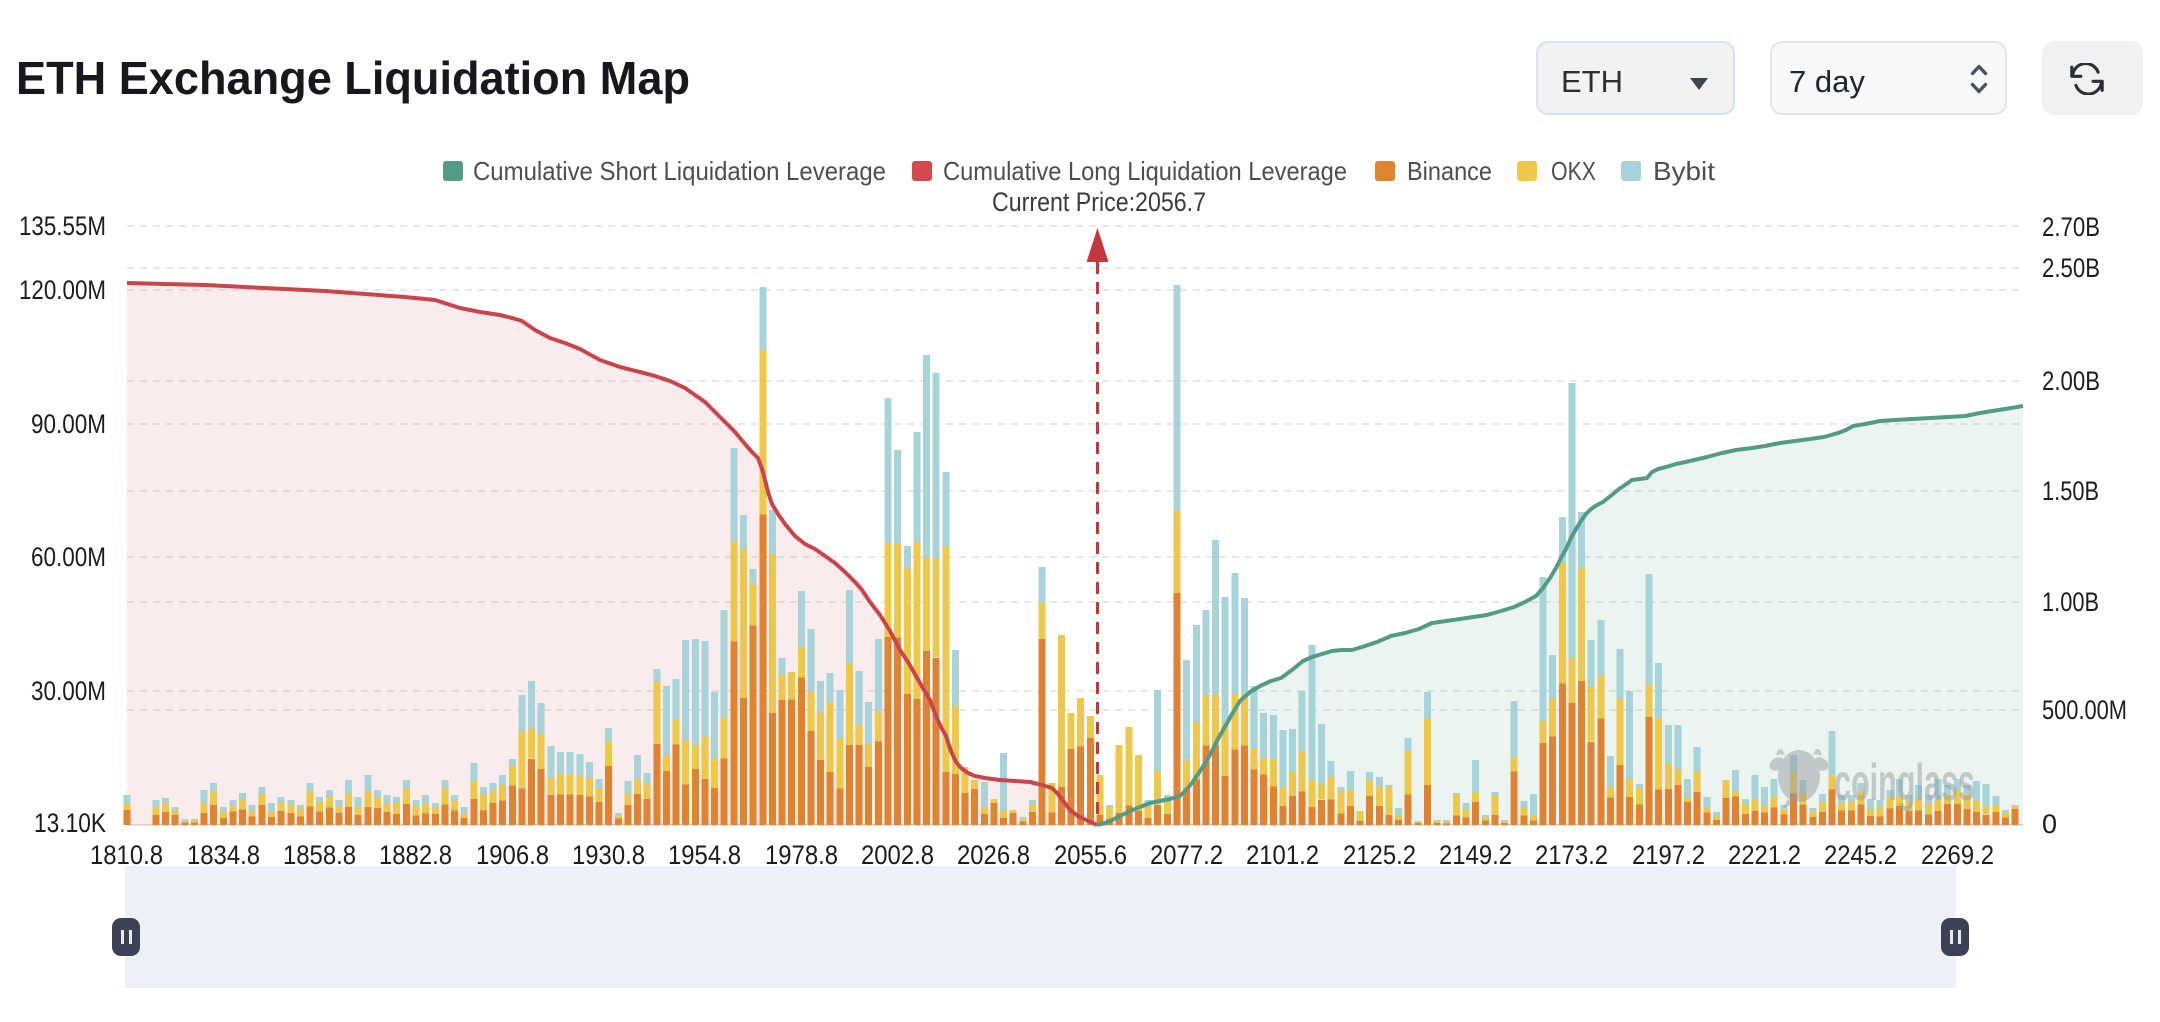 The width and height of the screenshot is (2160, 1022). I want to click on svg-text: 1978.8, so click(801, 855).